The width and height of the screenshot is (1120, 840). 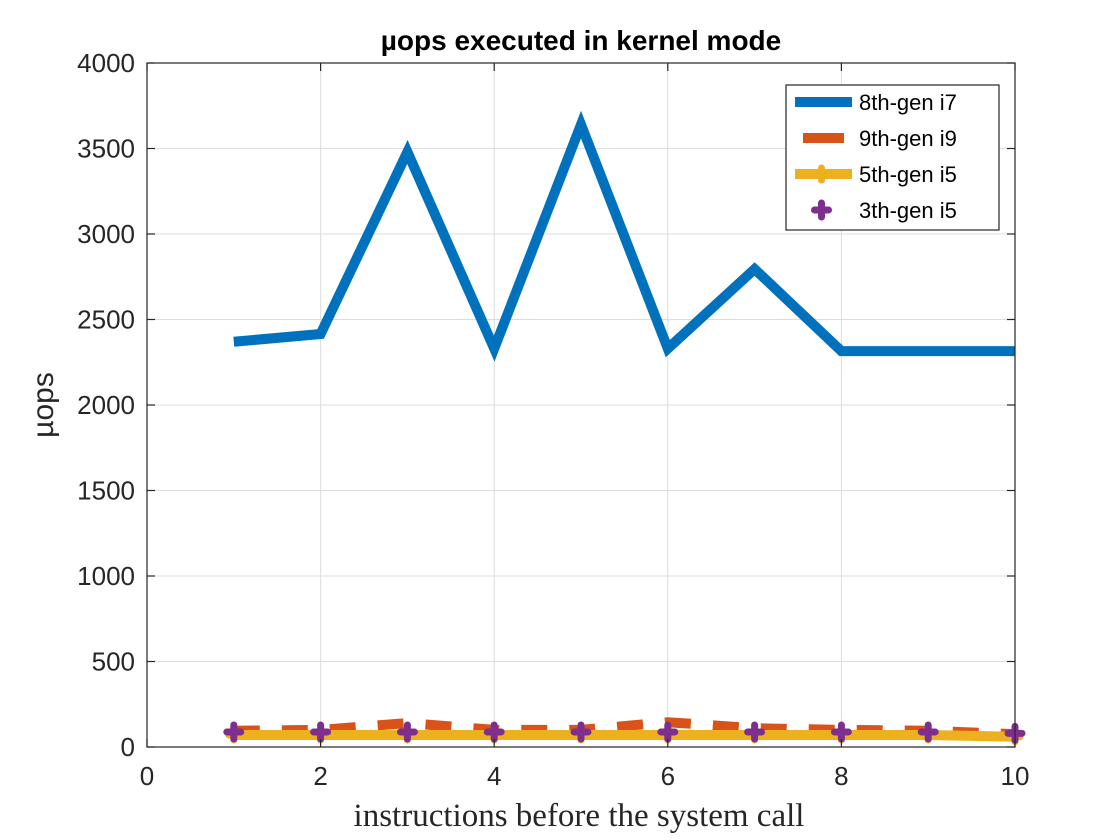 I want to click on legend-label: 3th-gen i5, so click(x=908, y=210).